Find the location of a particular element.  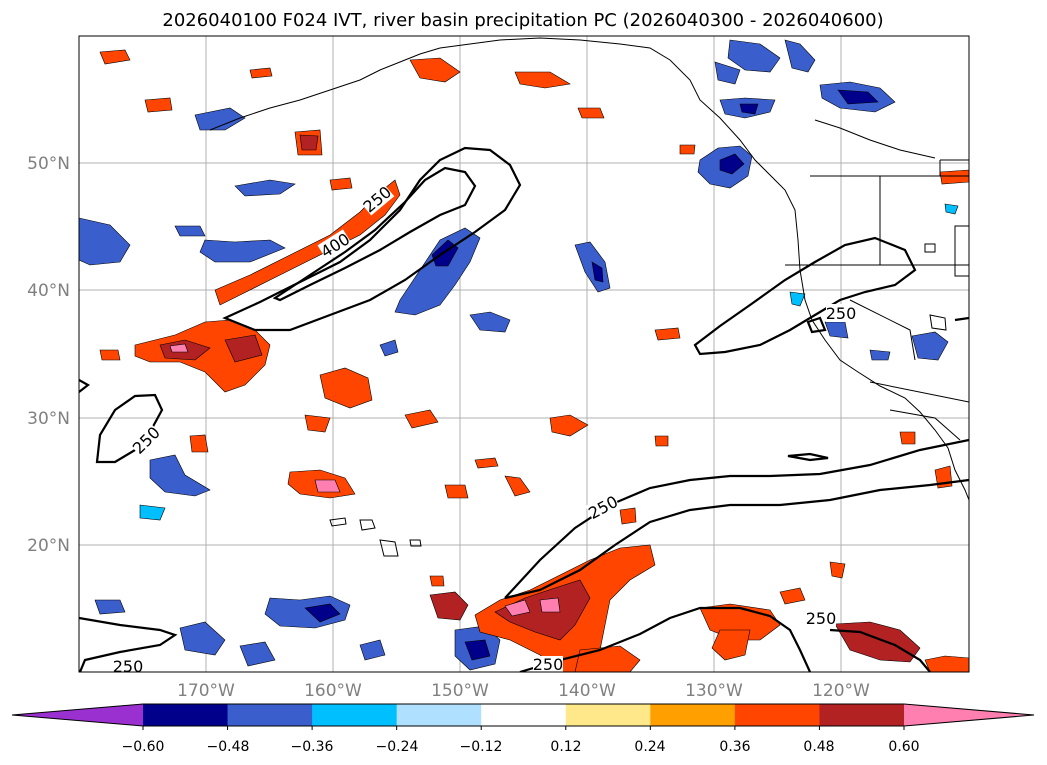

ivt-250-contour-subtropical is located at coordinates (736, 518).